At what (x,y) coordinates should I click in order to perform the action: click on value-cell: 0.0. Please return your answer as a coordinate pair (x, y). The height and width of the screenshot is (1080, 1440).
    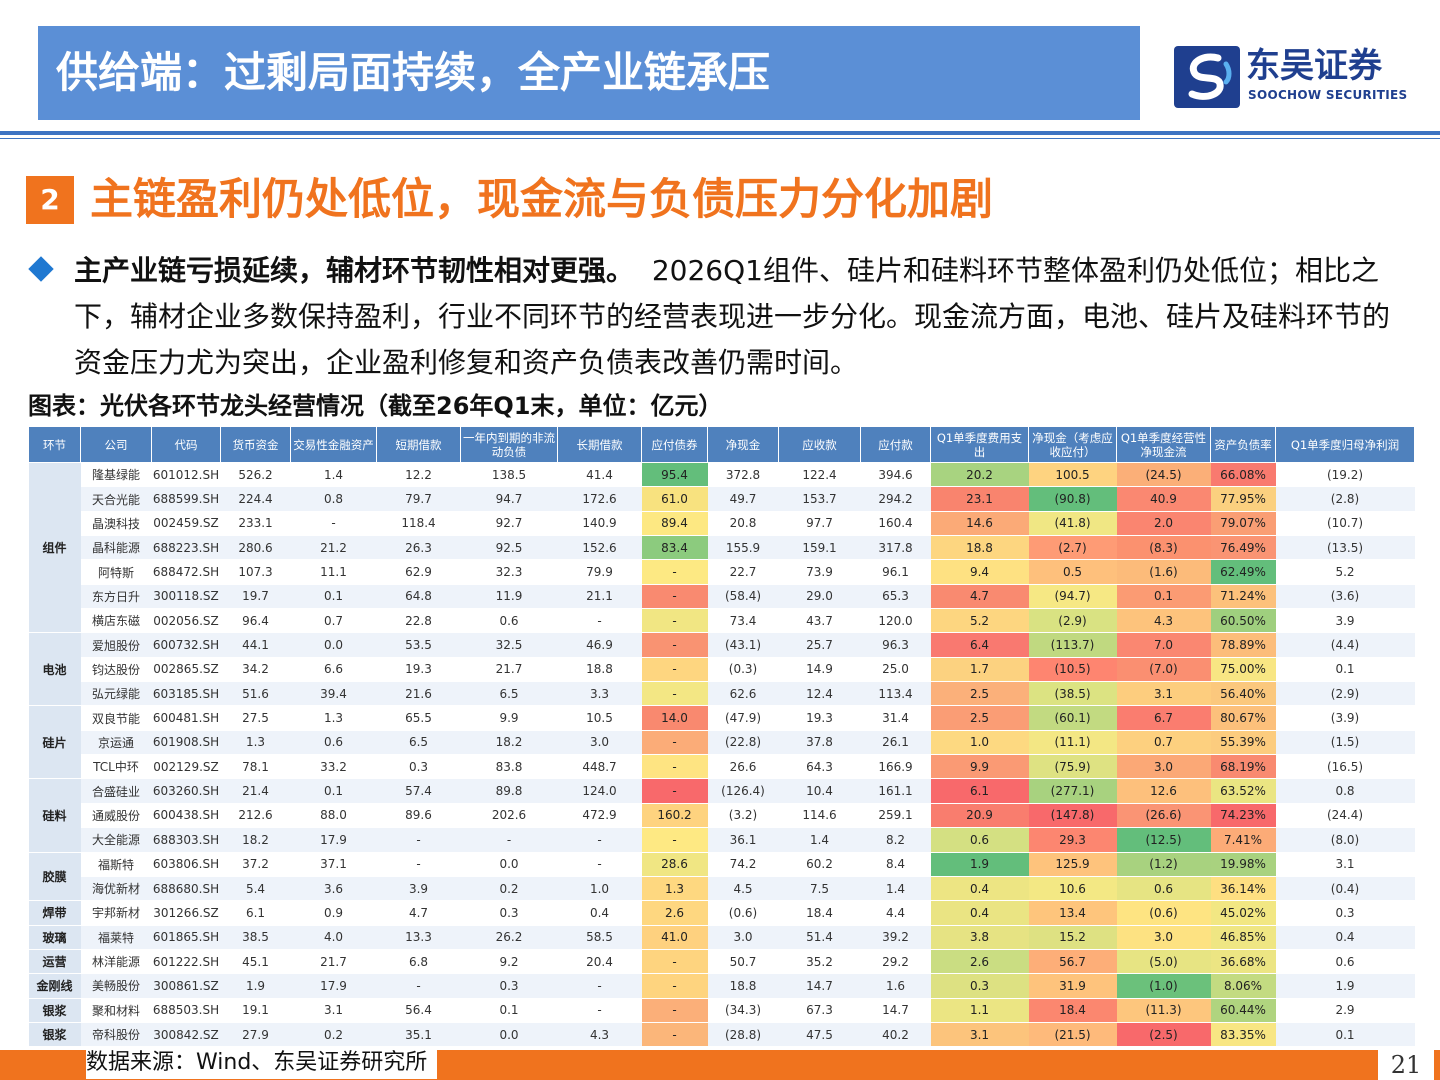
    Looking at the image, I should click on (509, 864).